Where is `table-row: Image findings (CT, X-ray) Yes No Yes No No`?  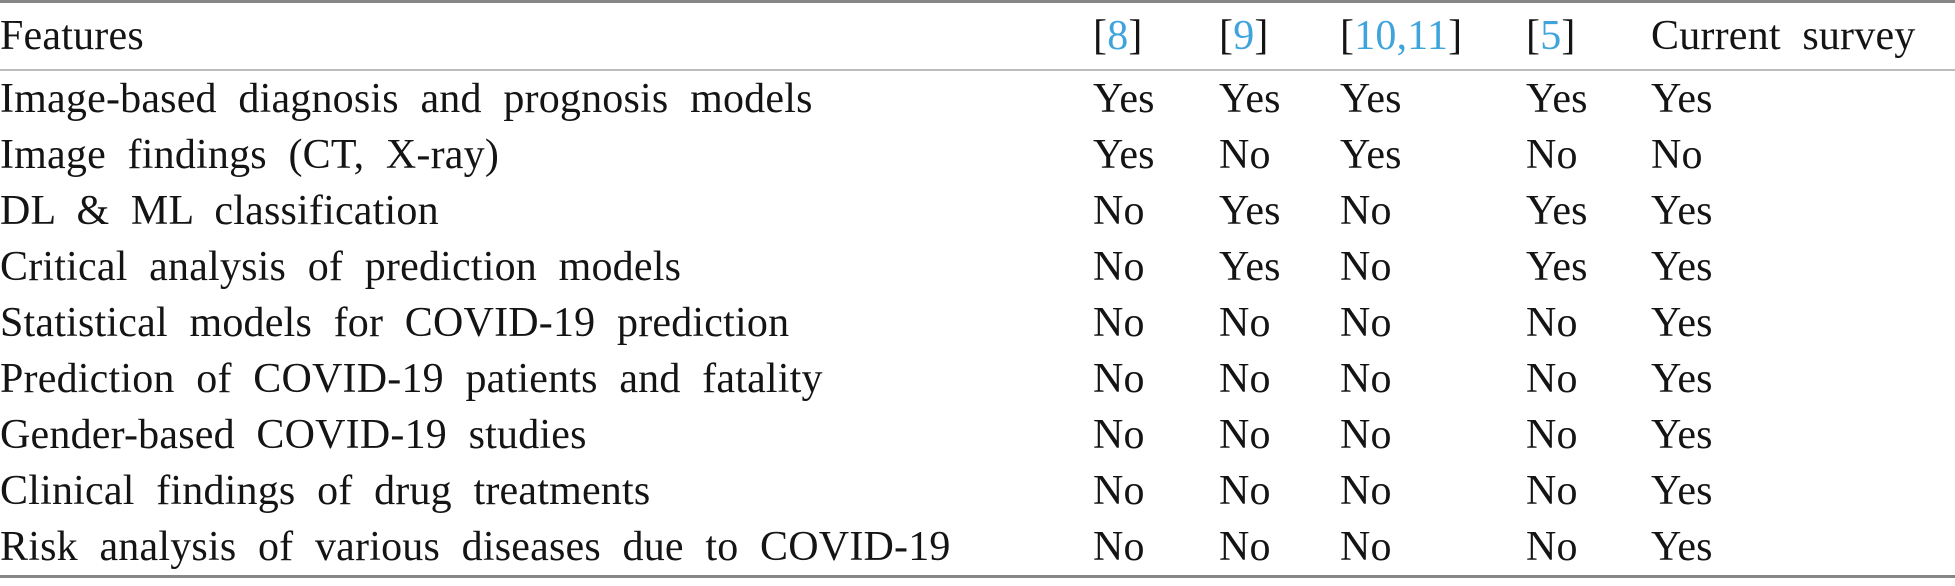 table-row: Image findings (CT, X-ray) Yes No Yes No No is located at coordinates (977, 155).